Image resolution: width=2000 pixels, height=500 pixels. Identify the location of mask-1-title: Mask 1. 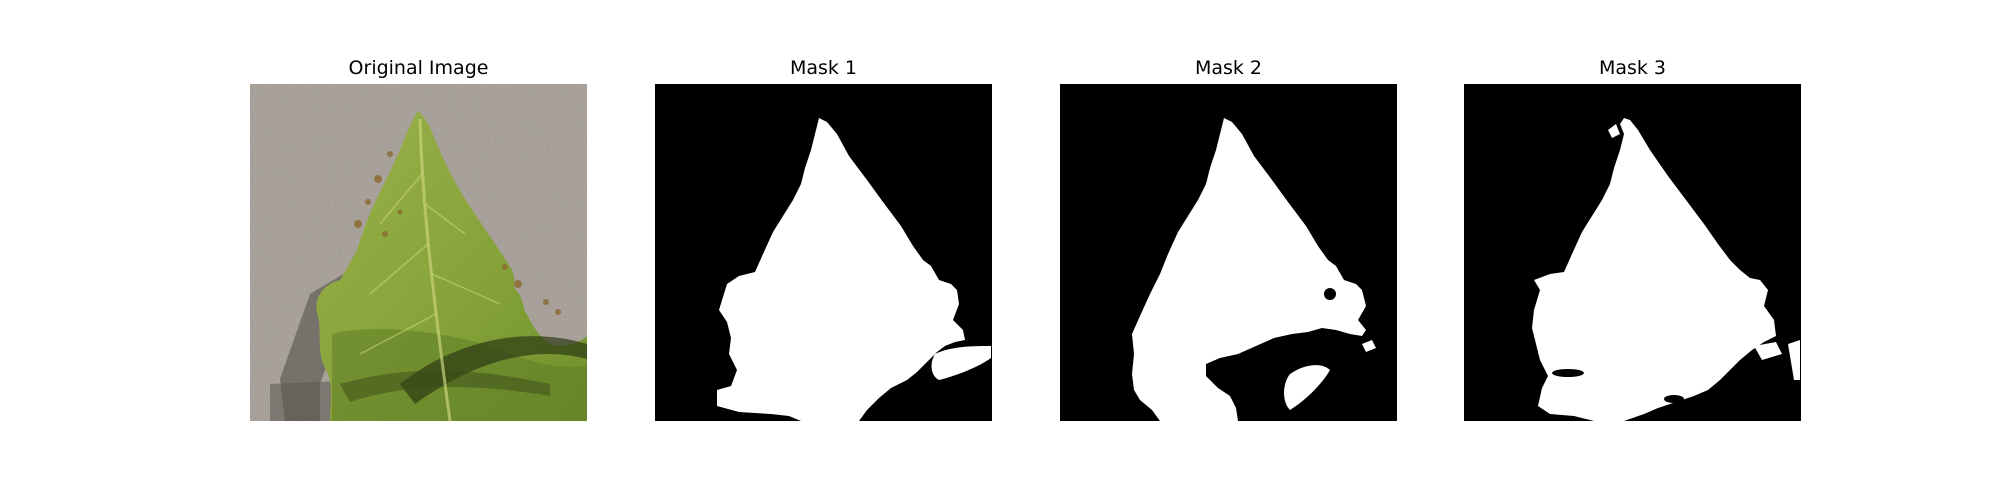
(823, 68).